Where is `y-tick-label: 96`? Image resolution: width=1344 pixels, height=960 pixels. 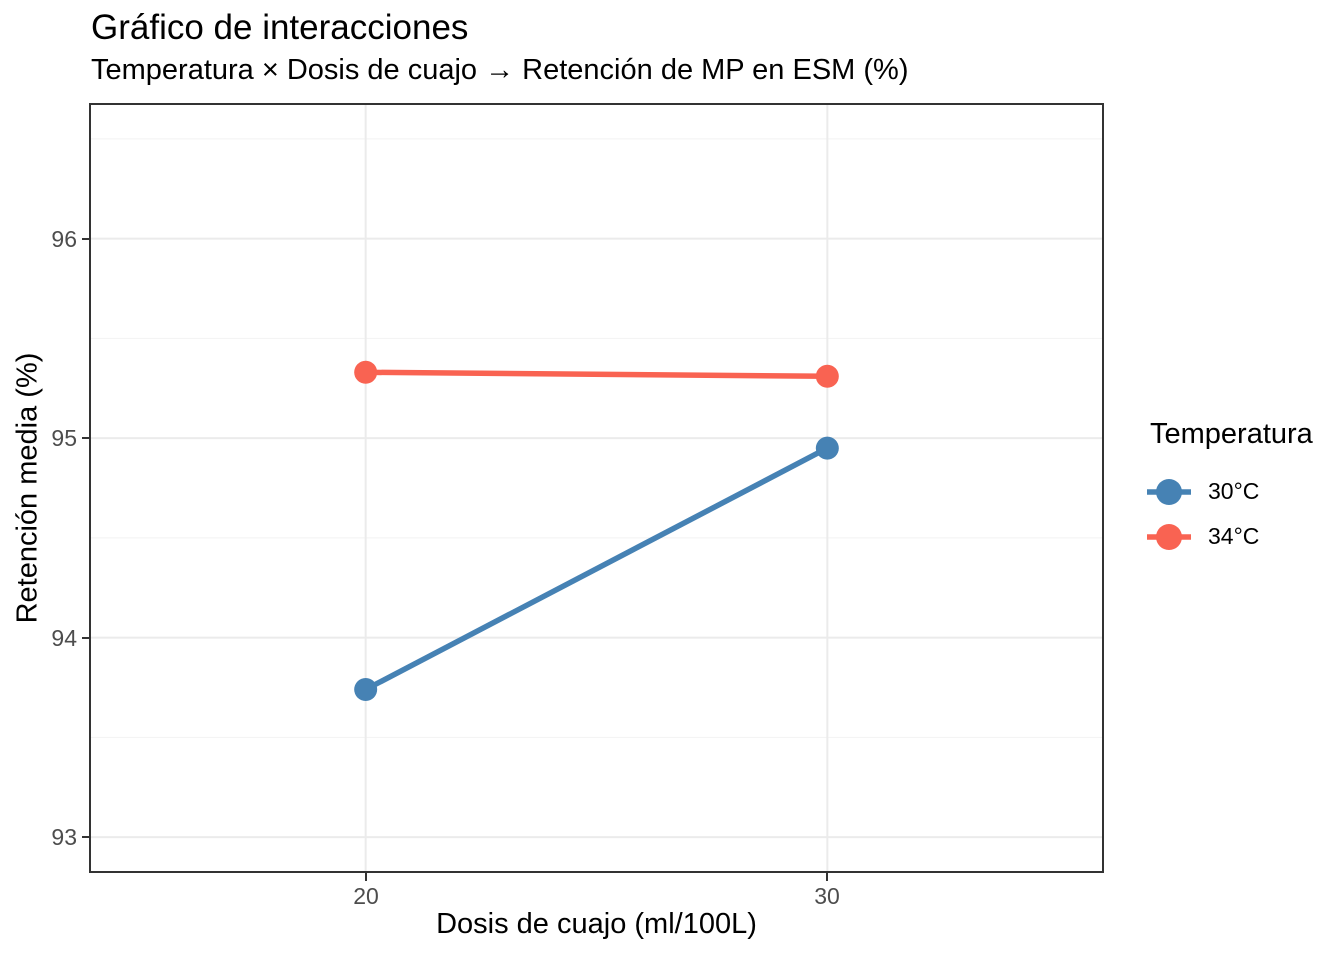 y-tick-label: 96 is located at coordinates (64, 239).